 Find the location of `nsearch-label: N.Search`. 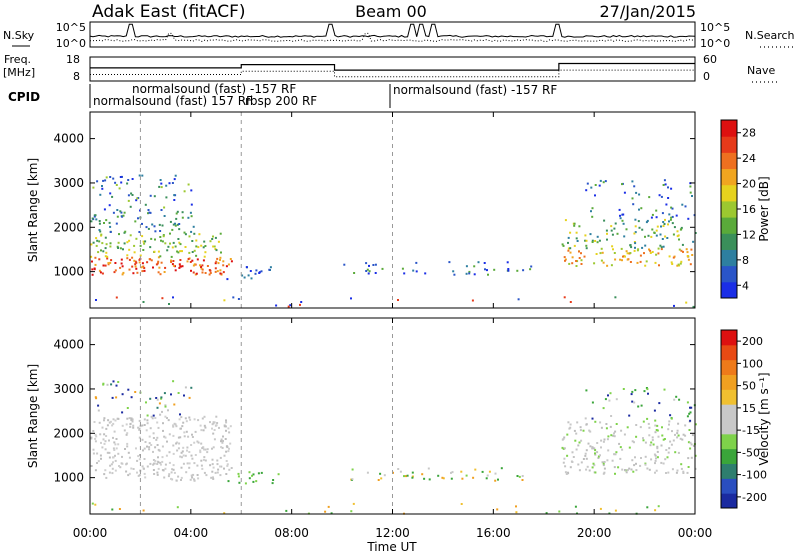

nsearch-label: N.Search is located at coordinates (770, 35).